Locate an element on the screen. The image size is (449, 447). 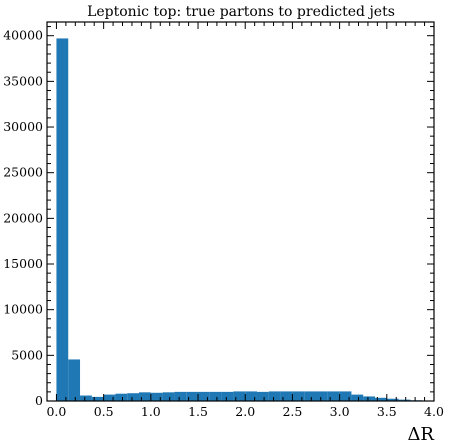
x-tick-label: 2.0 is located at coordinates (245, 411).